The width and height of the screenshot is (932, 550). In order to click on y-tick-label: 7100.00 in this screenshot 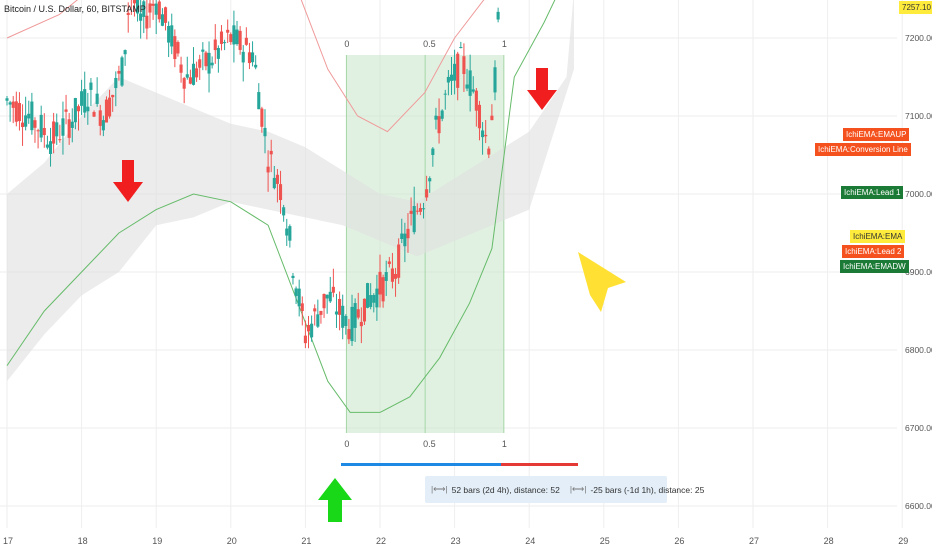, I will do `click(918, 116)`.